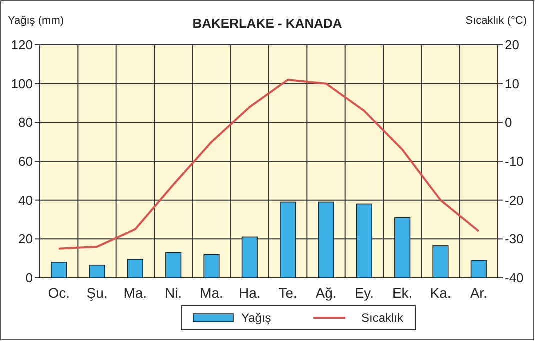 The width and height of the screenshot is (535, 341). Describe the element at coordinates (479, 293) in the screenshot. I see `x-tick-label: Ar.` at that location.